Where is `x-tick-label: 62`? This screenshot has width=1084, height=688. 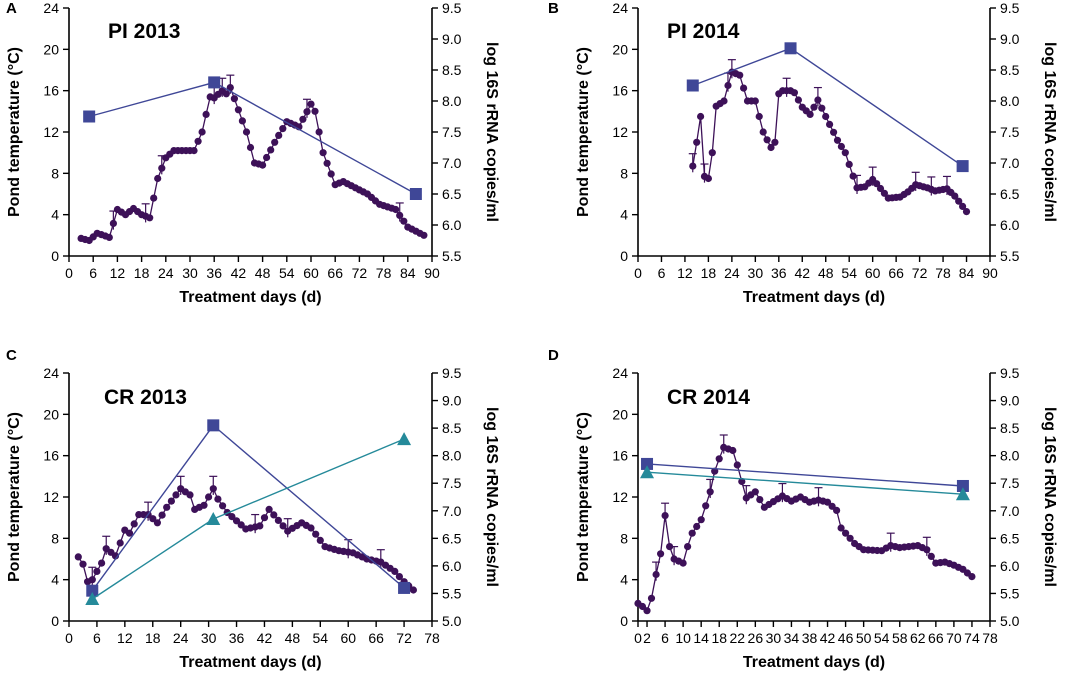 x-tick-label: 62 is located at coordinates (918, 638).